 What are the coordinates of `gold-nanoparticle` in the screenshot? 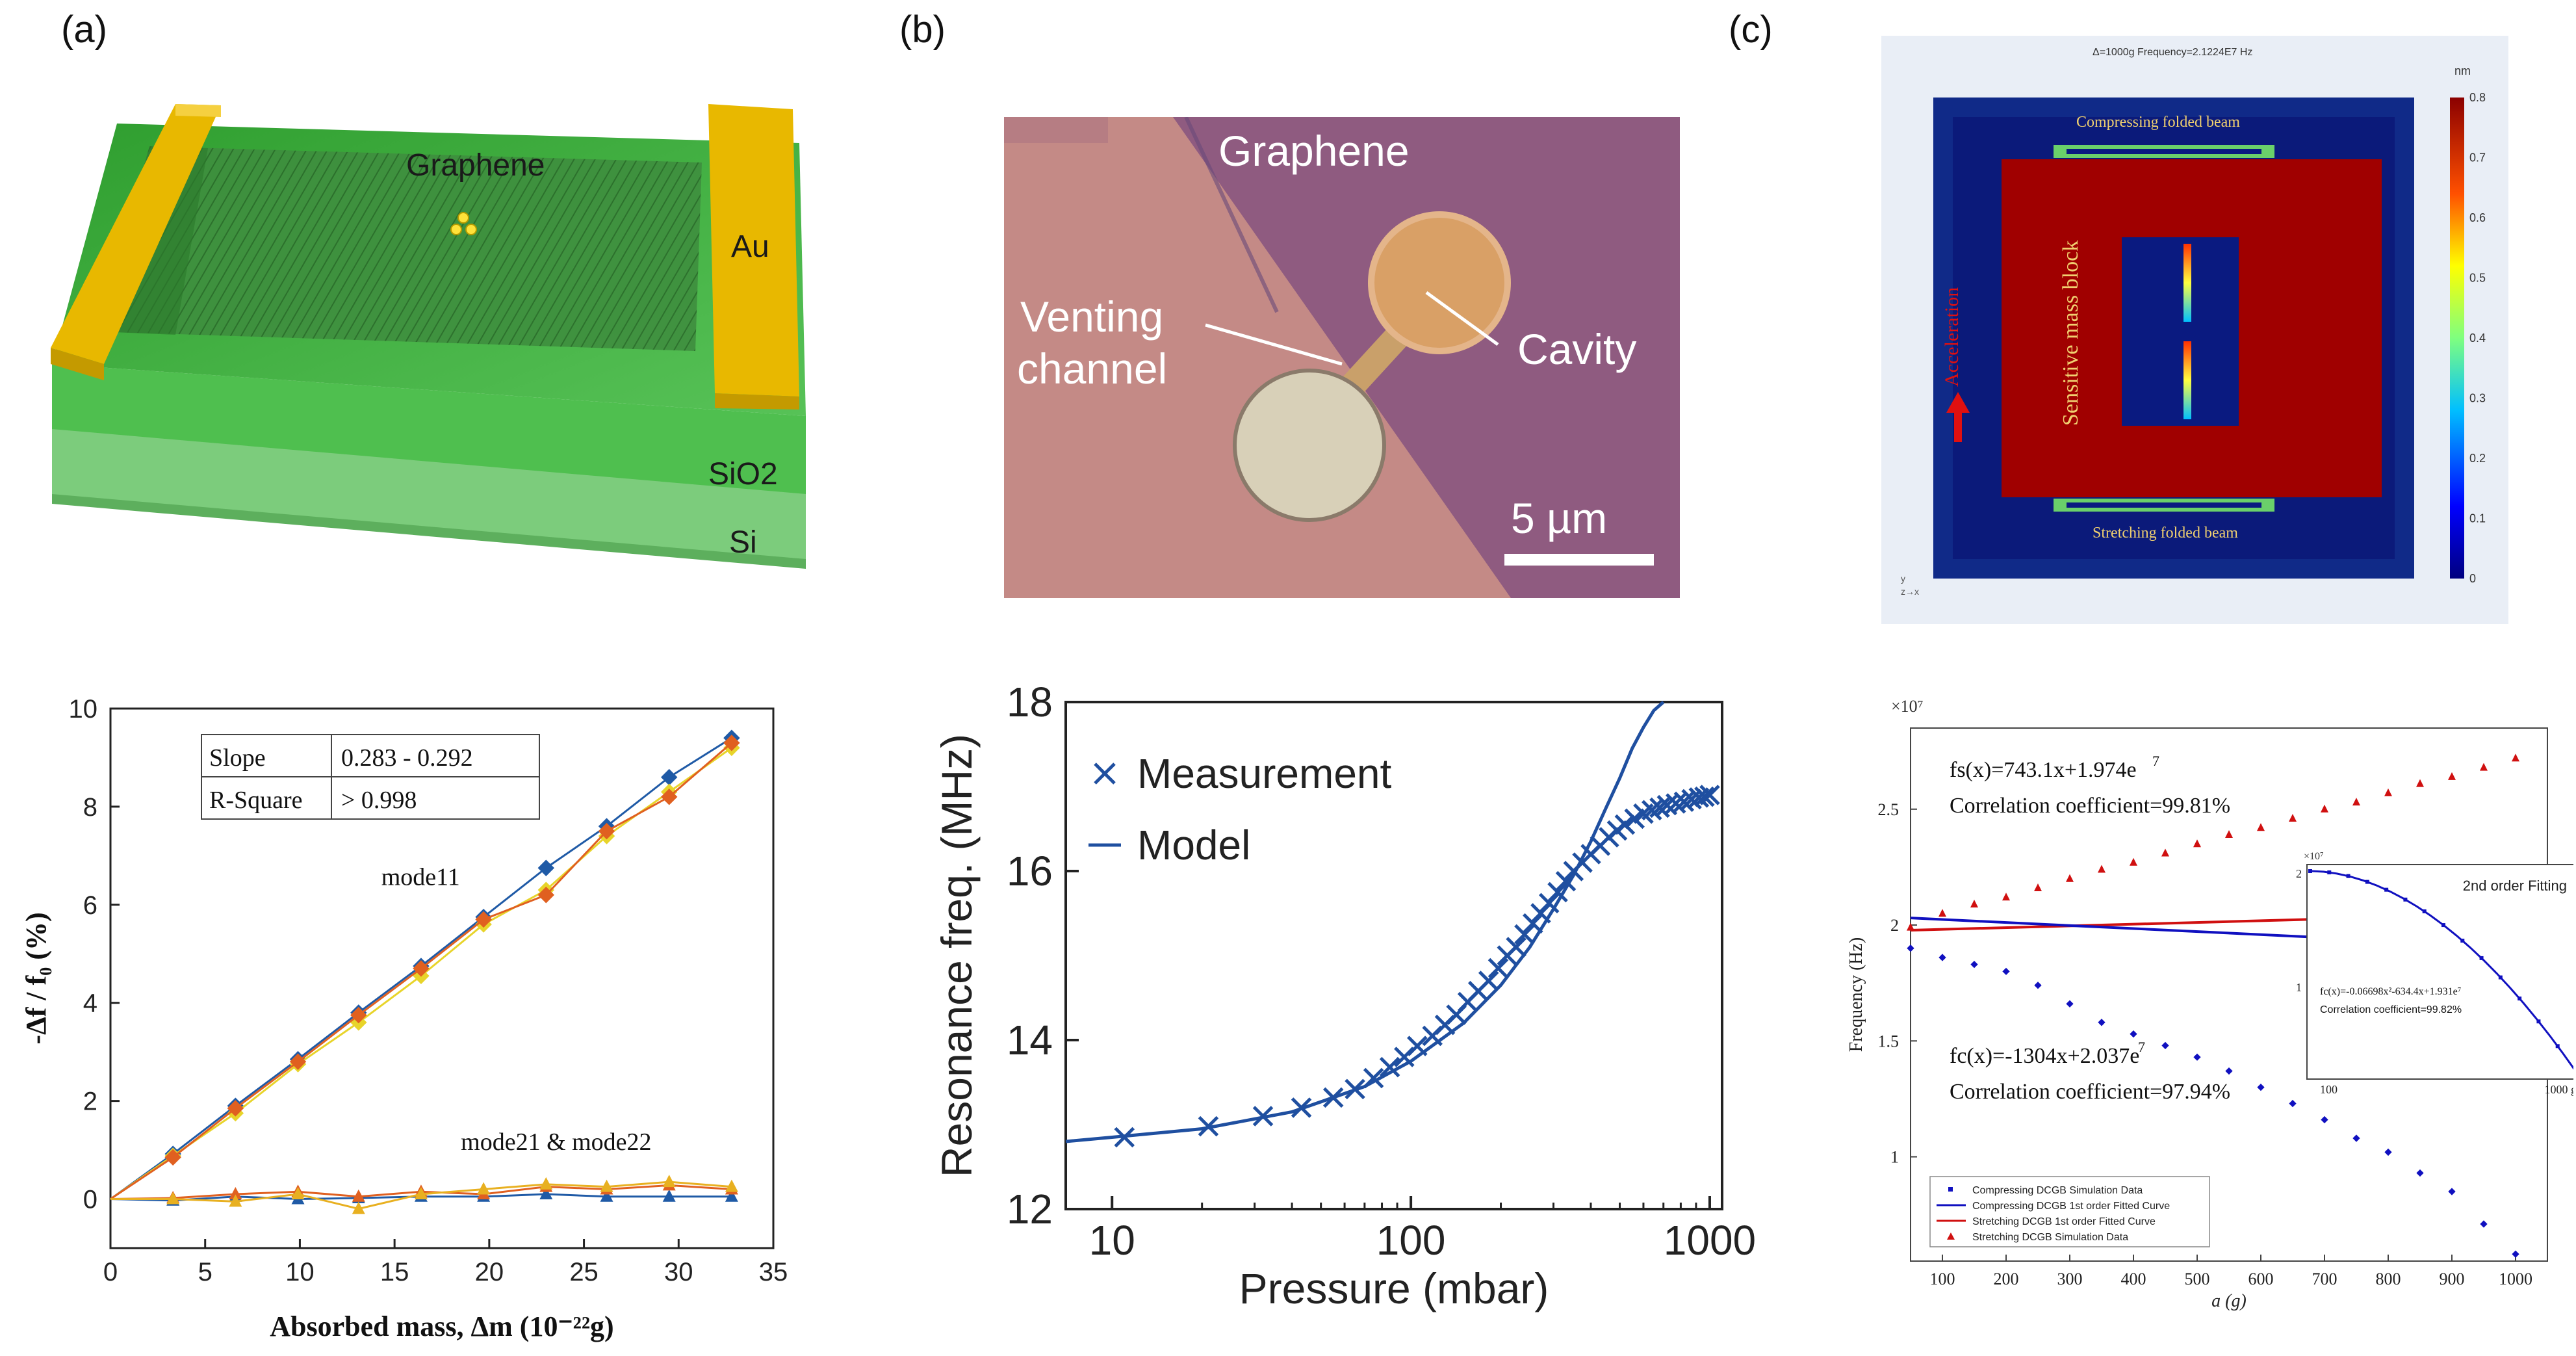 It's located at (463, 218).